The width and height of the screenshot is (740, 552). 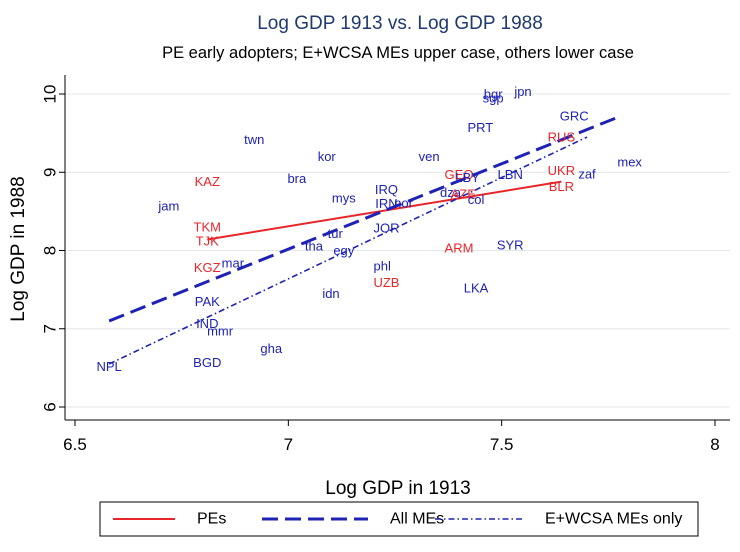 What do you see at coordinates (502, 444) in the screenshot?
I see `x-tick-label: 7.5` at bounding box center [502, 444].